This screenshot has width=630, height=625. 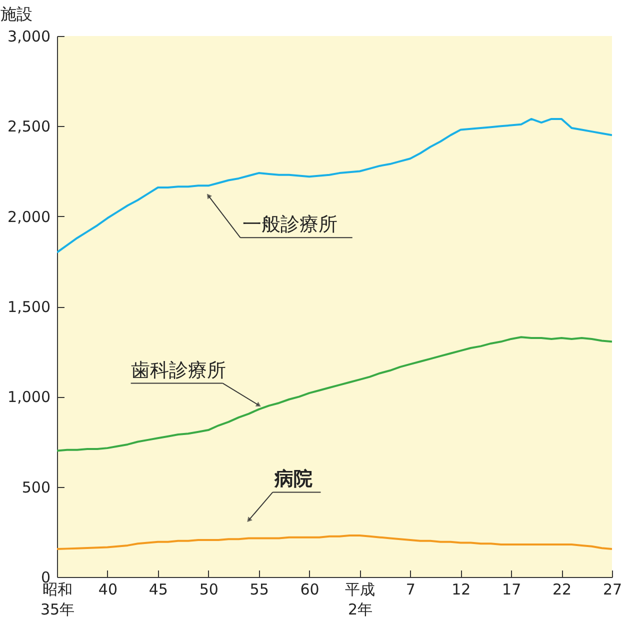 What do you see at coordinates (178, 370) in the screenshot?
I see `text: 歯科診療所` at bounding box center [178, 370].